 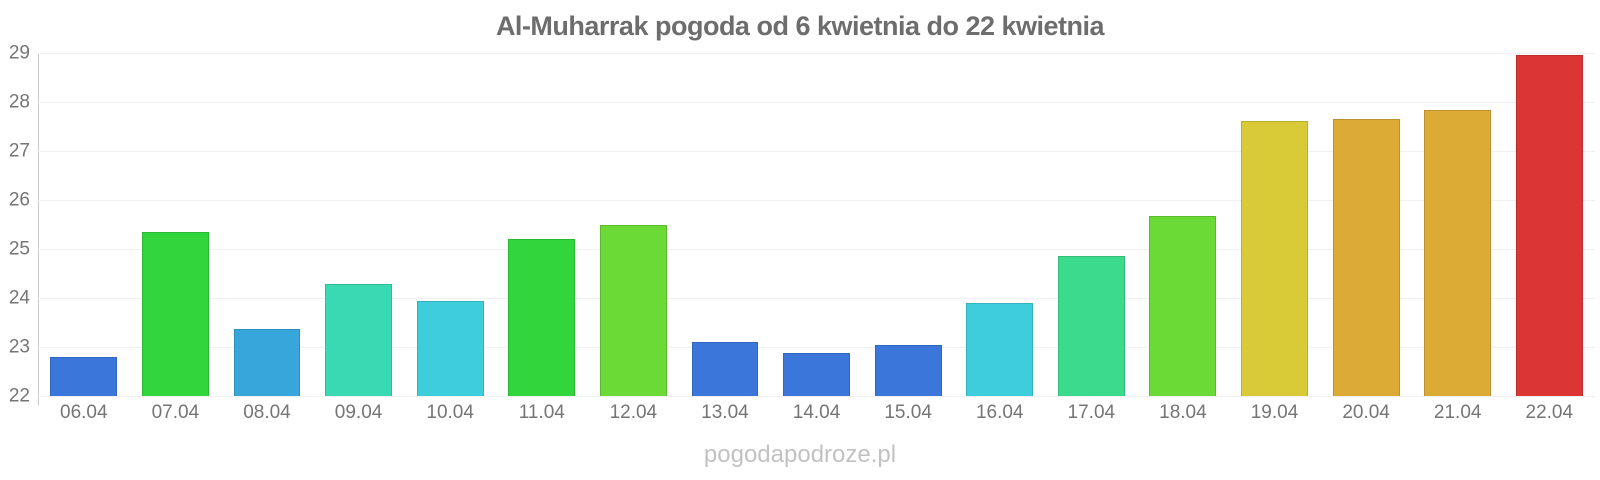 What do you see at coordinates (1000, 349) in the screenshot?
I see `bar-16.04` at bounding box center [1000, 349].